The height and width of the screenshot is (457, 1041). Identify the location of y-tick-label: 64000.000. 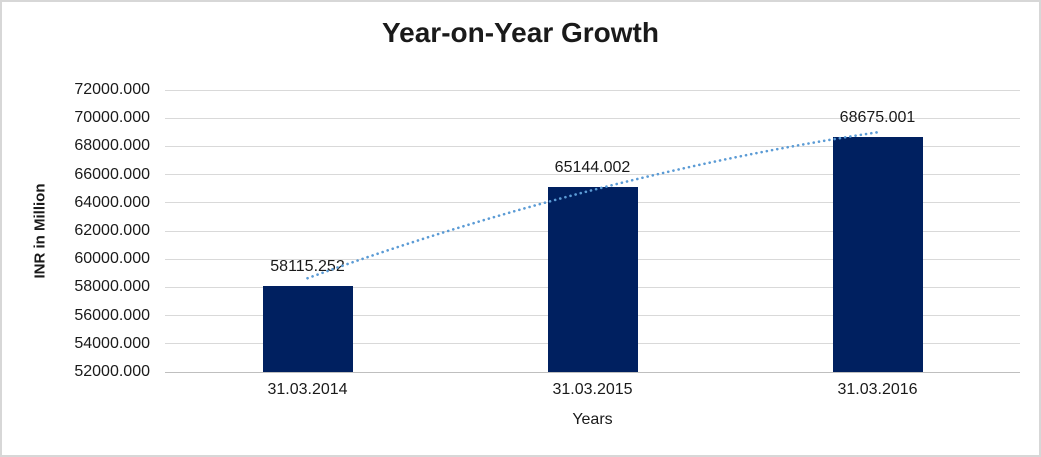
(112, 202).